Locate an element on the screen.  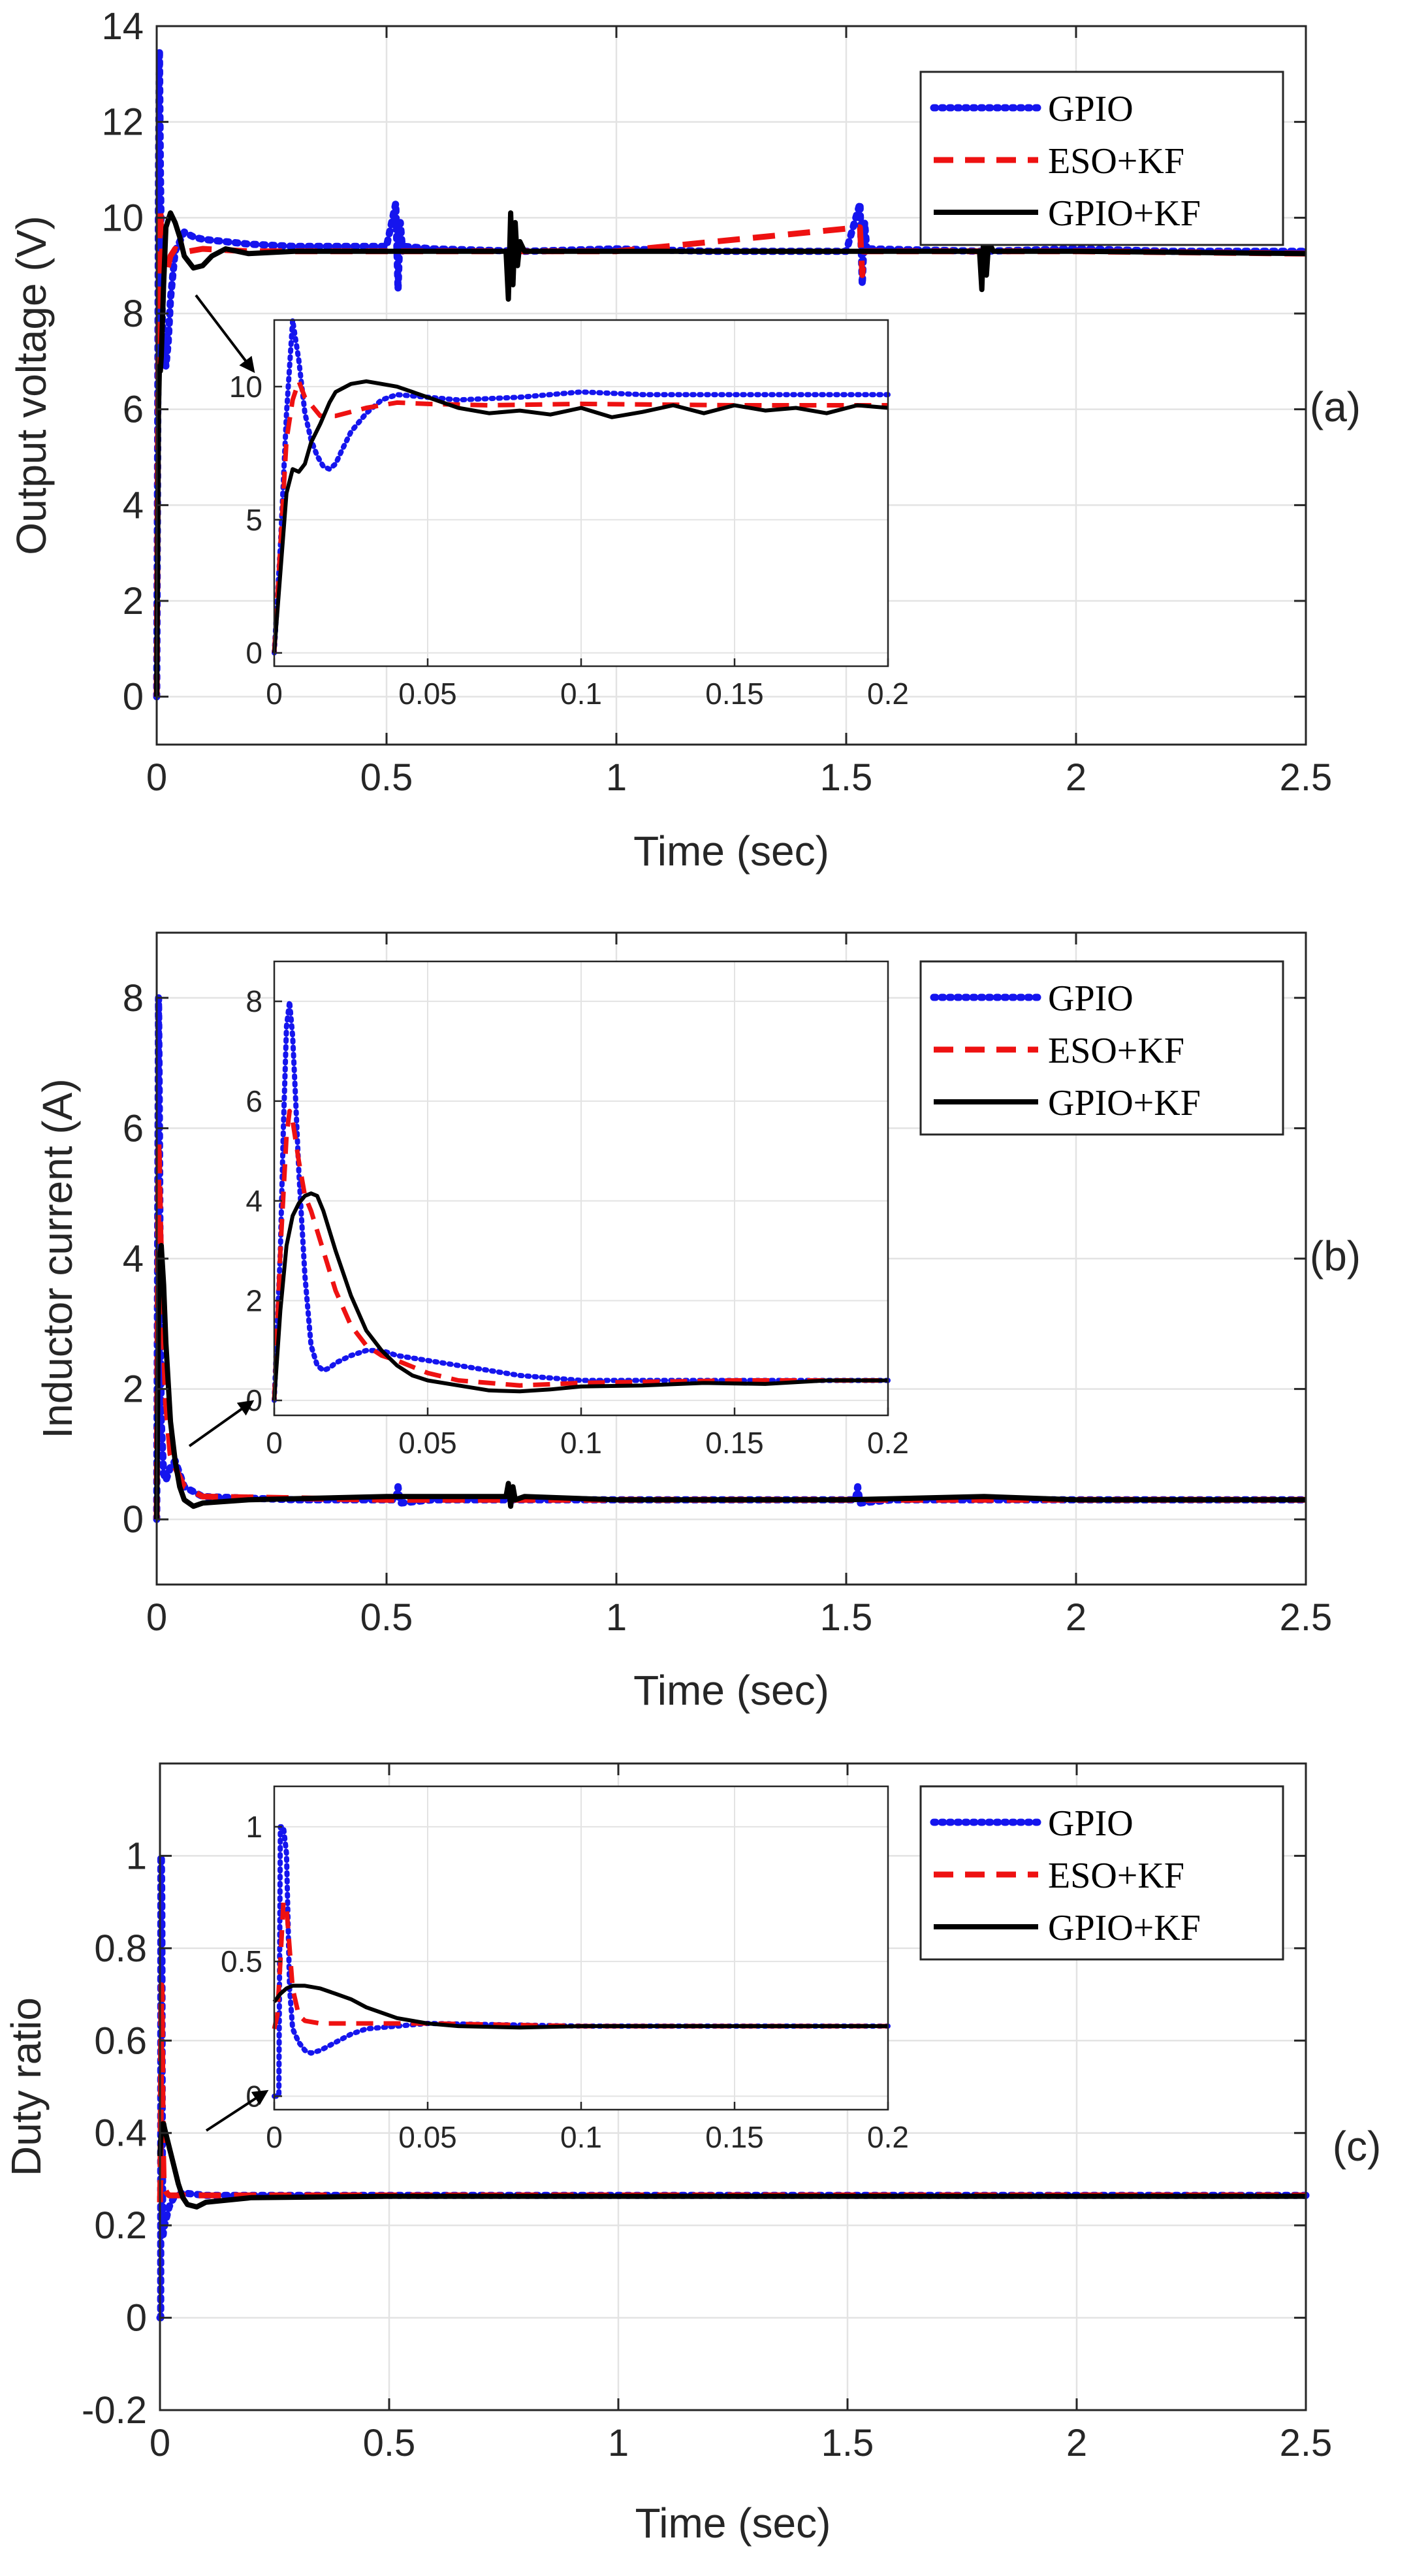
y-axis-label: Inductor current (A) is located at coordinates (57, 1258).